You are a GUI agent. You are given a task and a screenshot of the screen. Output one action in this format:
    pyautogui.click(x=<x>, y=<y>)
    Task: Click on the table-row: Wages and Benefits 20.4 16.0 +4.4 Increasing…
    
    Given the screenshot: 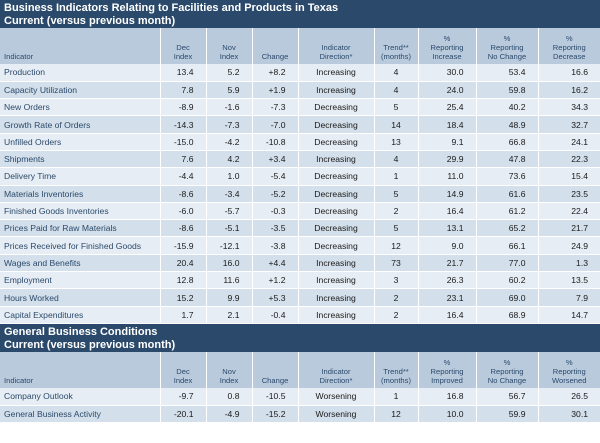 What is the action you would take?
    pyautogui.click(x=300, y=263)
    